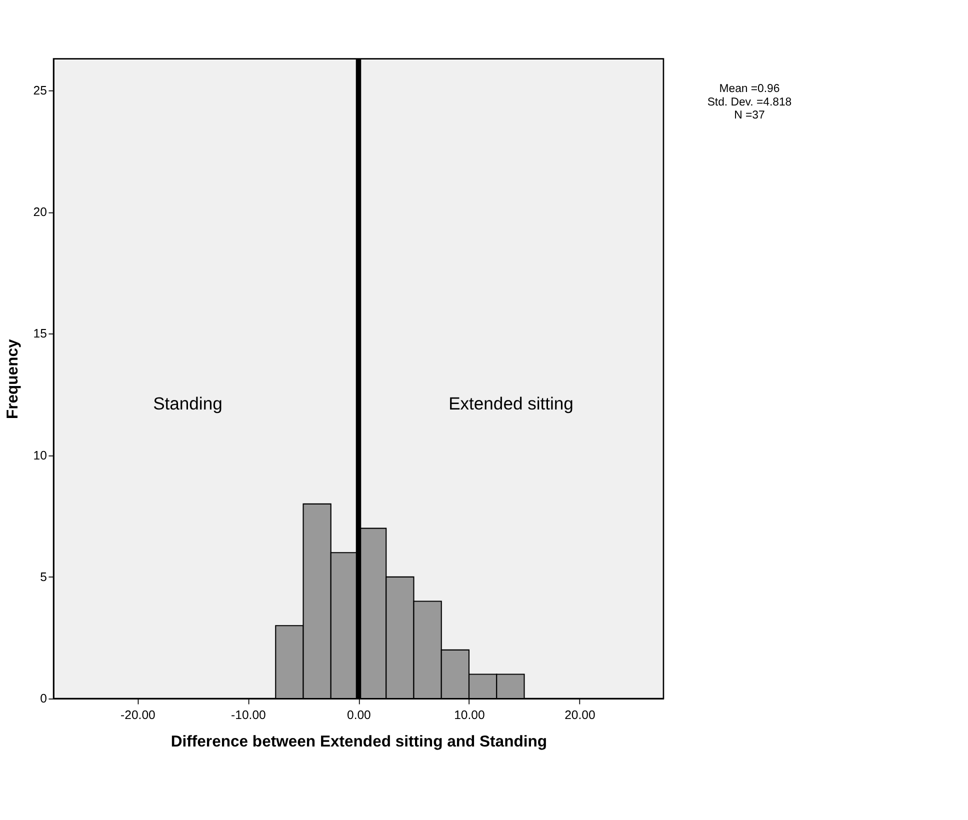  What do you see at coordinates (359, 715) in the screenshot?
I see `x-tick-label: 0.00` at bounding box center [359, 715].